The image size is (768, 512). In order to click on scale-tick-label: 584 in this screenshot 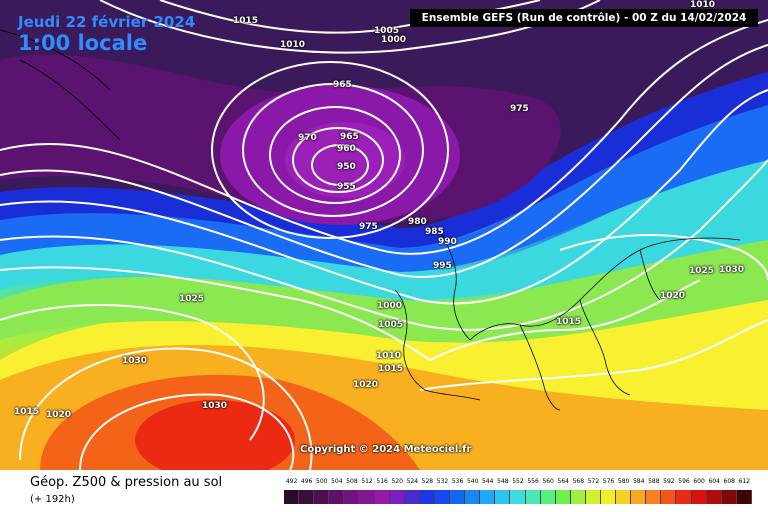, I will do `click(638, 481)`.